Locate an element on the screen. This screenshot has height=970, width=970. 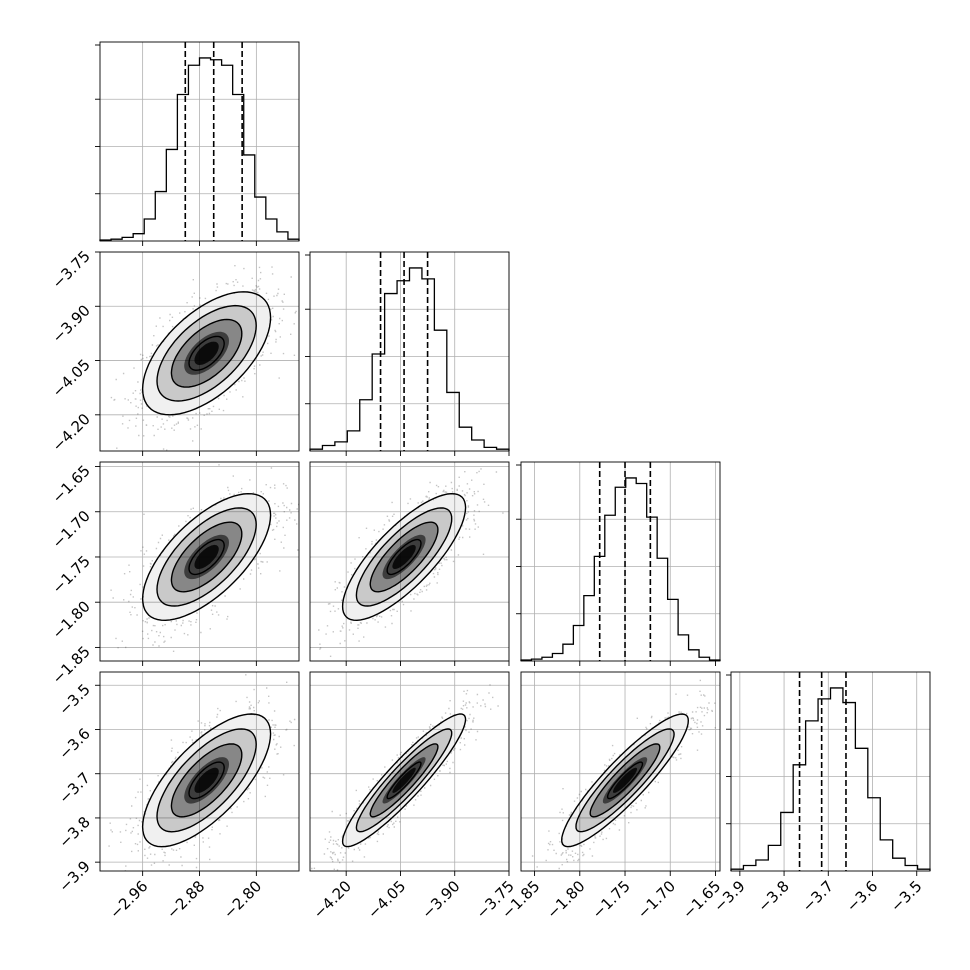
x-tick-label: −4.20 is located at coordinates (332, 899).